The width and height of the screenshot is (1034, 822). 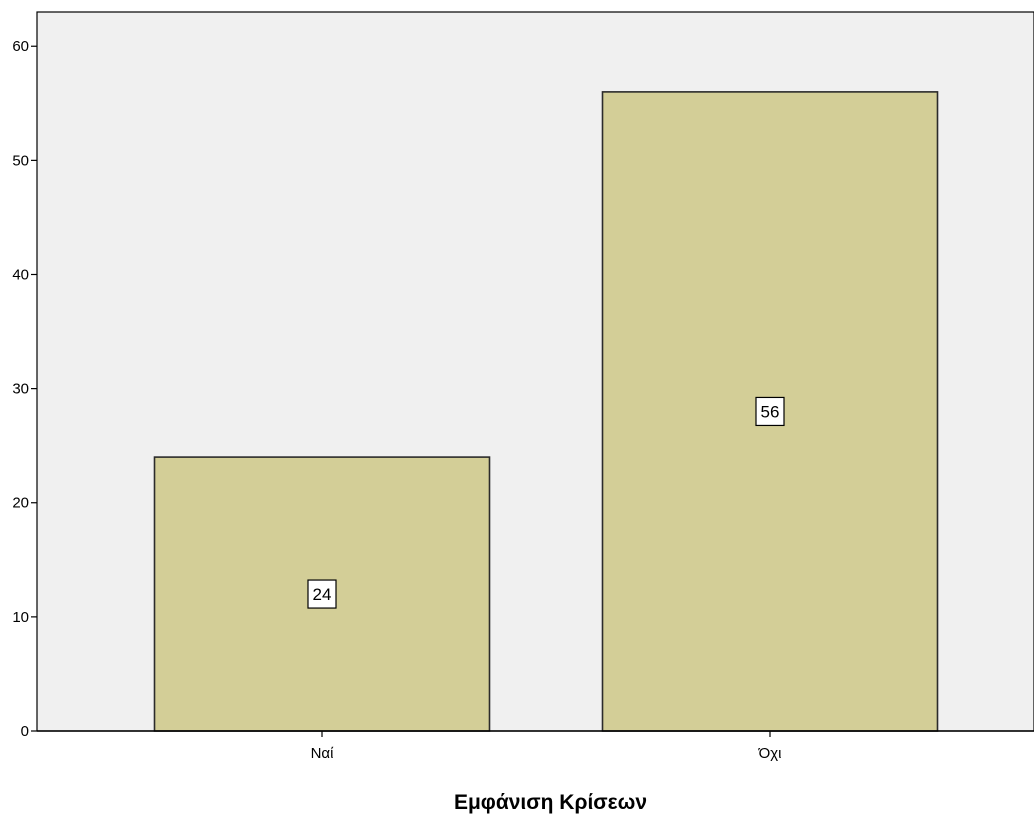 What do you see at coordinates (20, 617) in the screenshot?
I see `y-tick-label-10: 10` at bounding box center [20, 617].